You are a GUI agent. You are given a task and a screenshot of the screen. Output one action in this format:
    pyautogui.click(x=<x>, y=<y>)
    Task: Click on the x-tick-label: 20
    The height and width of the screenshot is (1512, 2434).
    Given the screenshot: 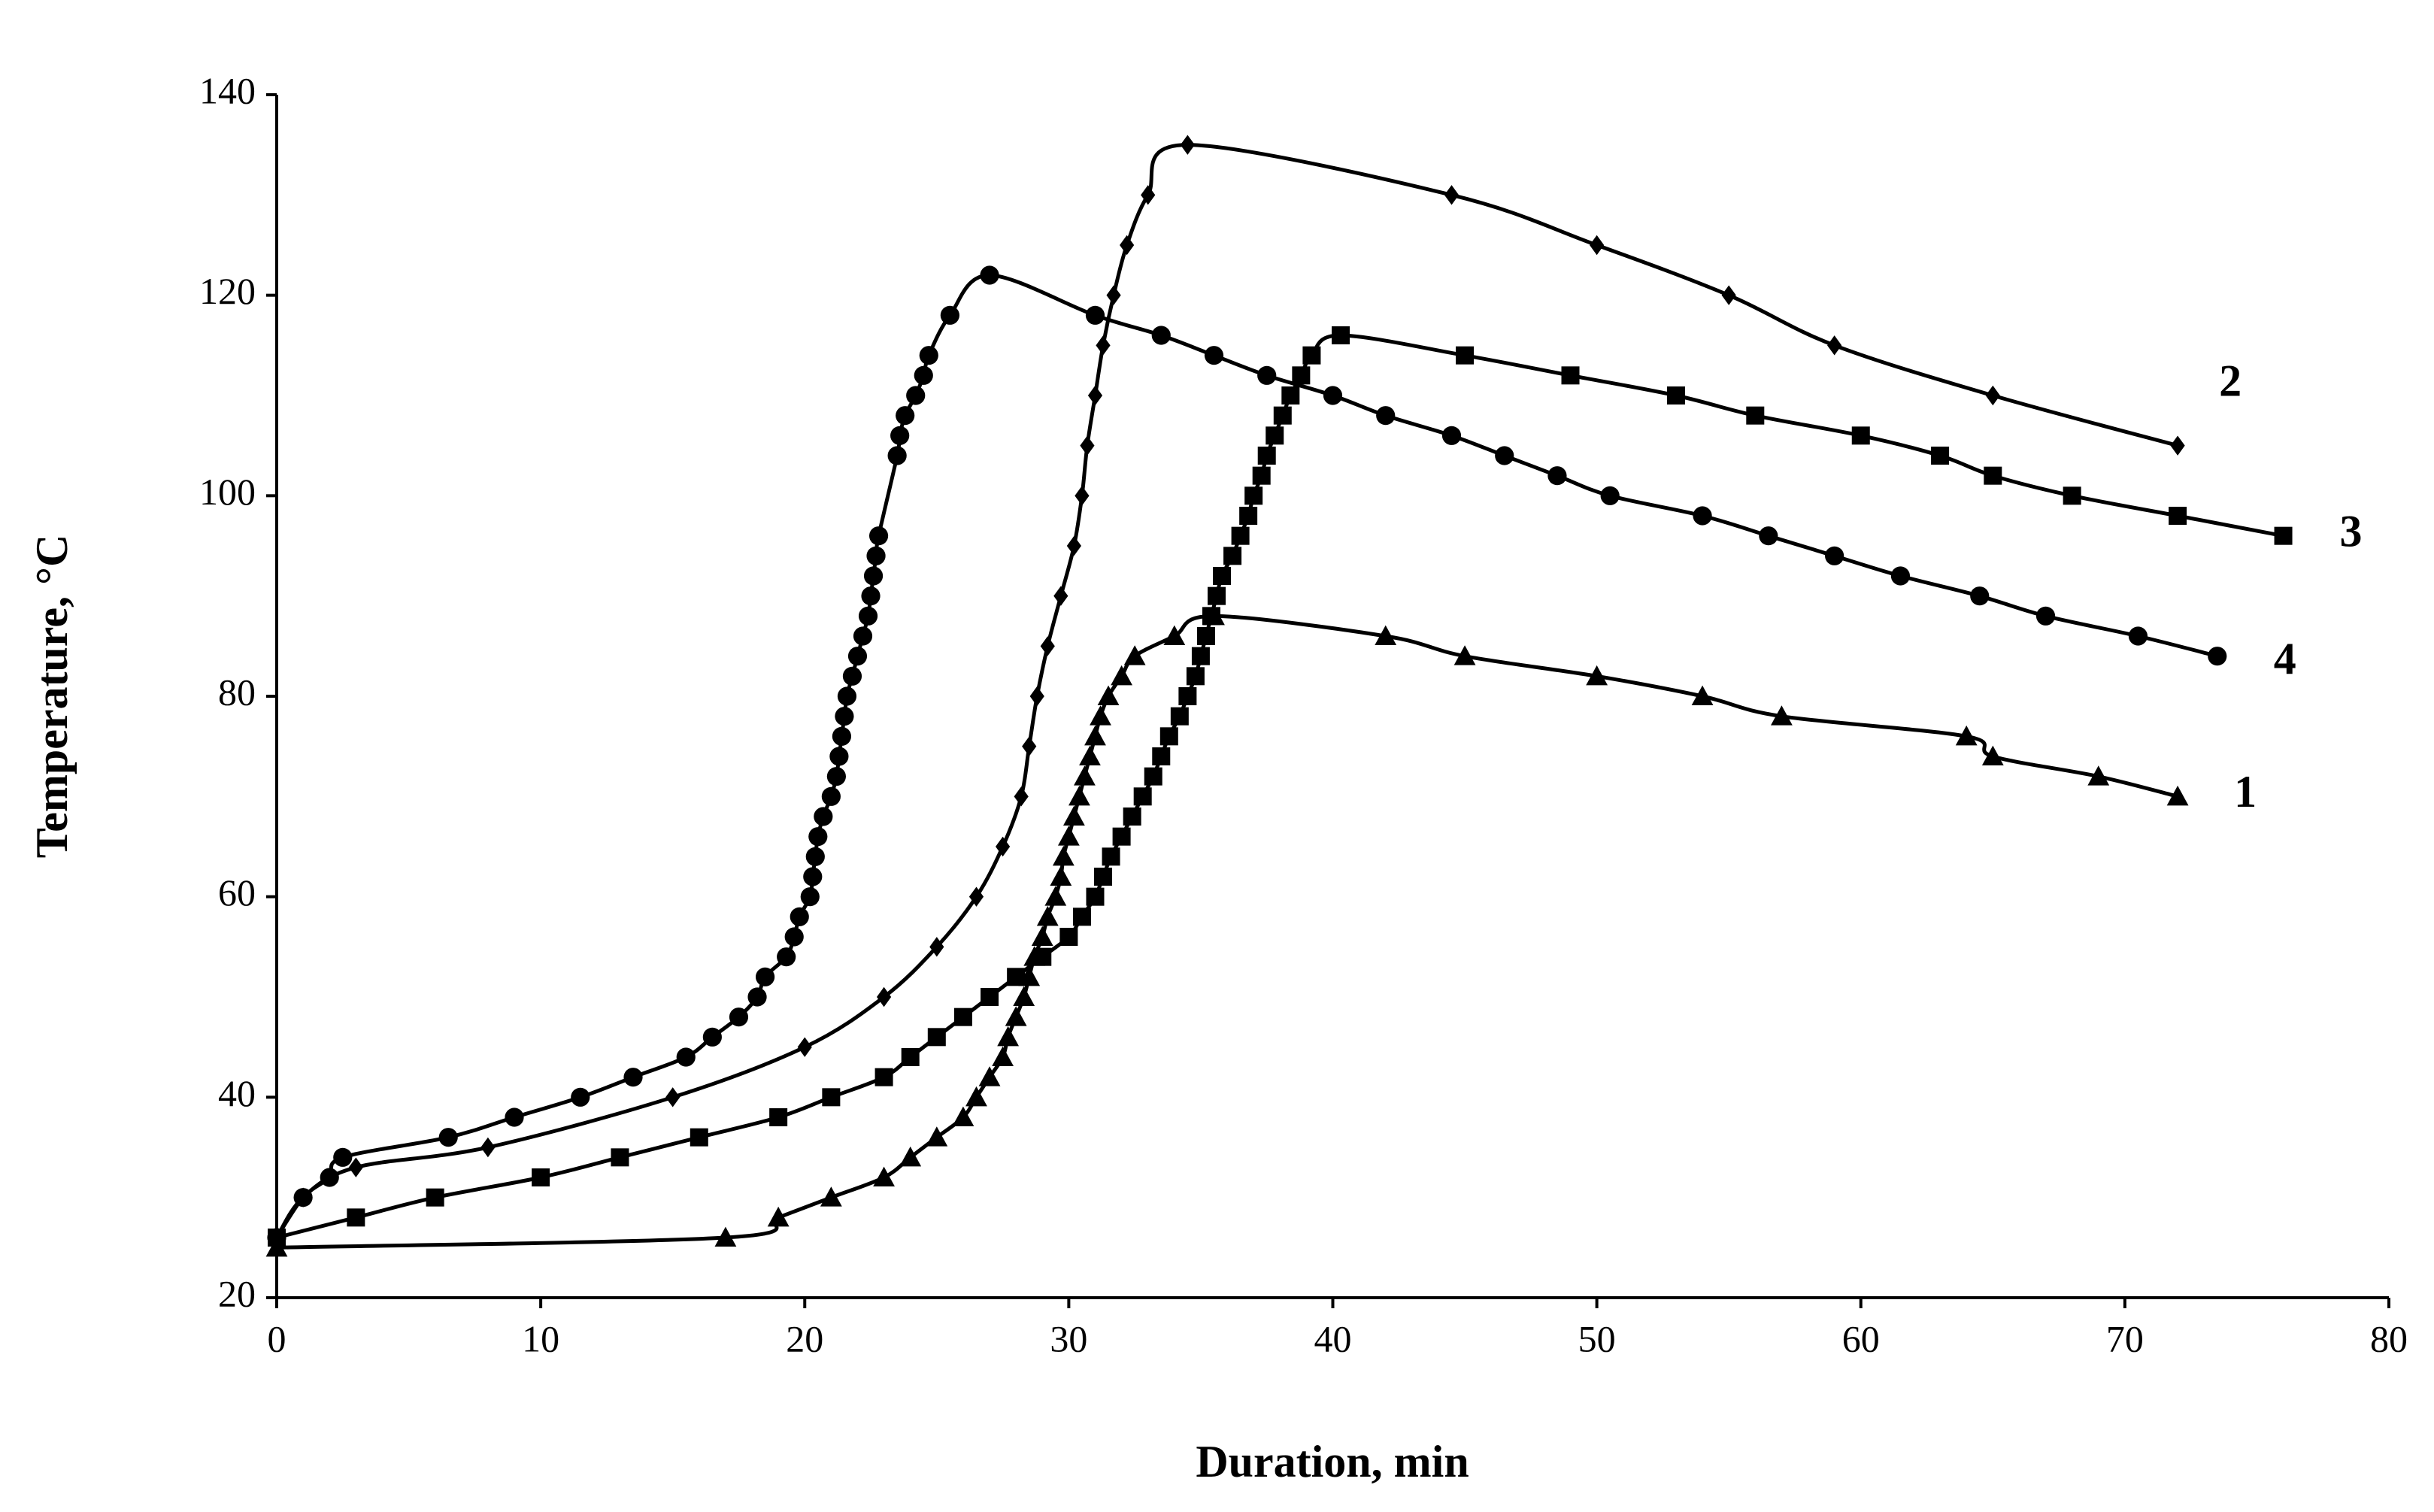 What is the action you would take?
    pyautogui.click(x=804, y=1338)
    